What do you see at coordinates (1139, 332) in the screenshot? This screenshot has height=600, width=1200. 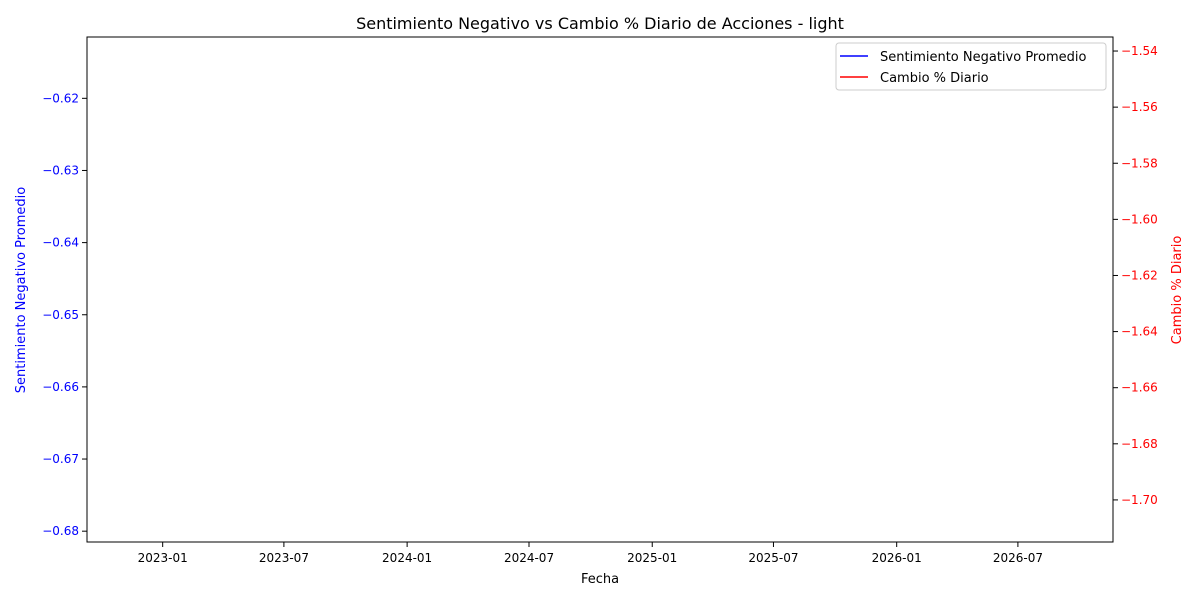 I see `right-tick-label: −1.64` at bounding box center [1139, 332].